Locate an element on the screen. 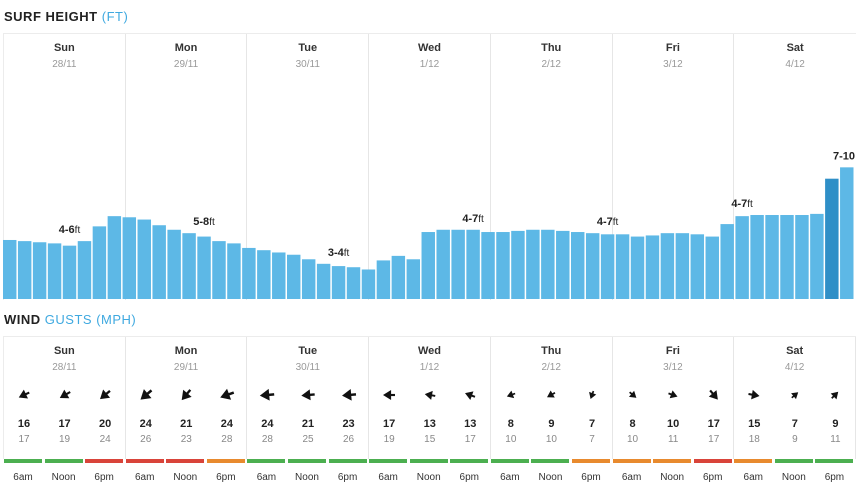 This screenshot has height=491, width=856. wind-speed: 21 is located at coordinates (308, 424).